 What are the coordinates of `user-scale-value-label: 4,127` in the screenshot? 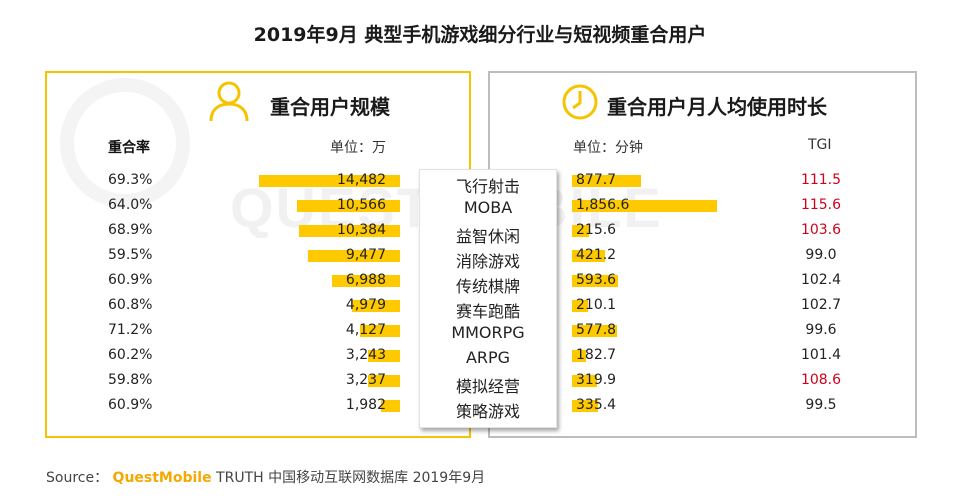 It's located at (365, 330).